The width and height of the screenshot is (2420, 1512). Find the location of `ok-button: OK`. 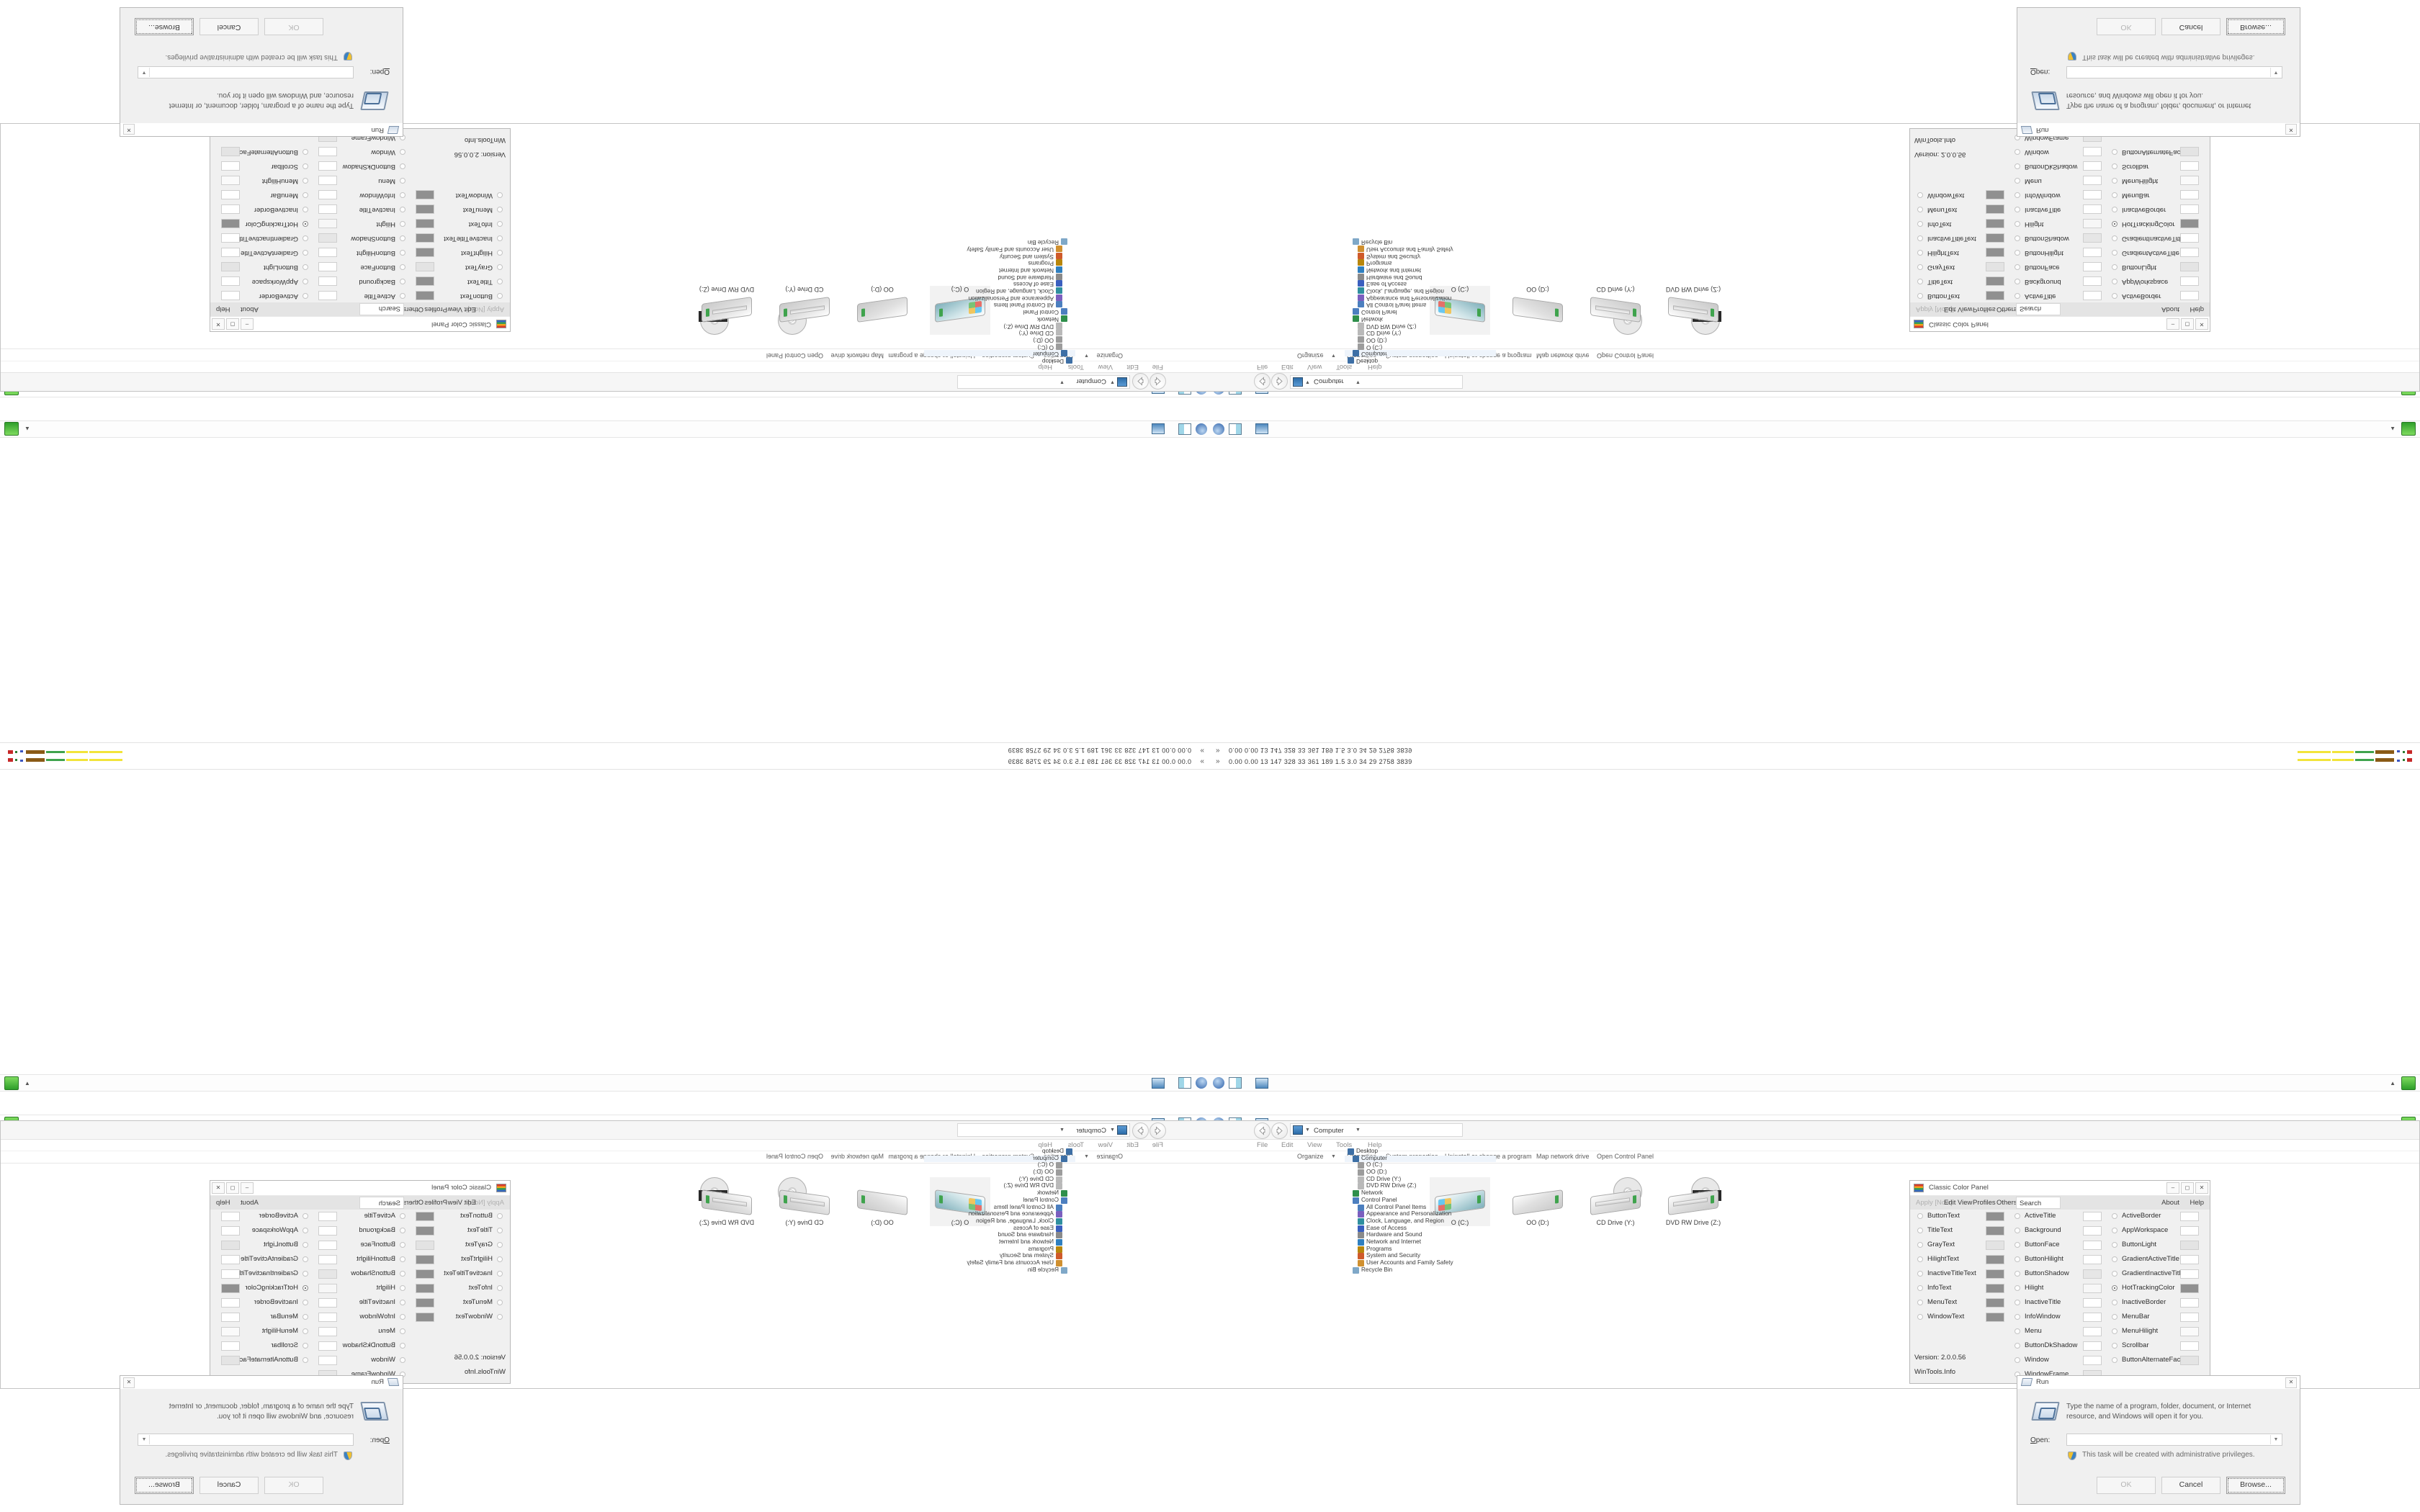

ok-button: OK is located at coordinates (293, 1485).